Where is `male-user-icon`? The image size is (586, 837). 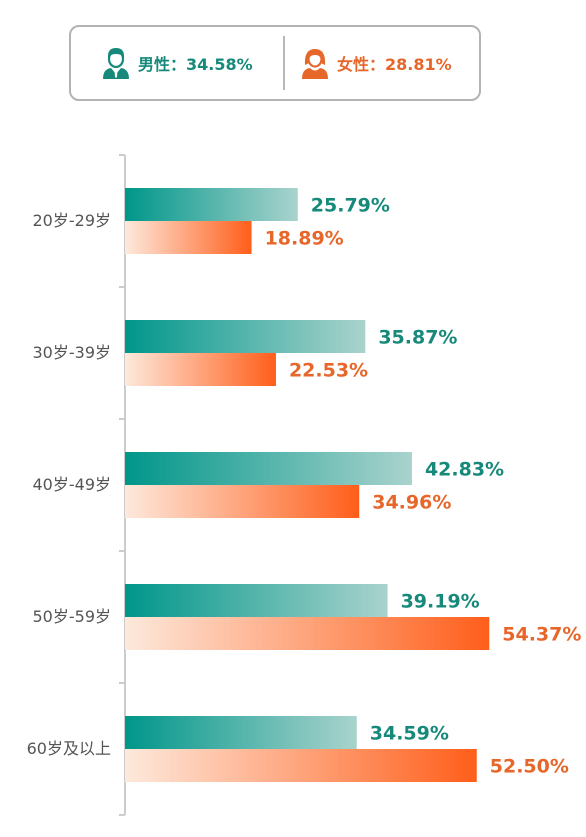 male-user-icon is located at coordinates (116, 63).